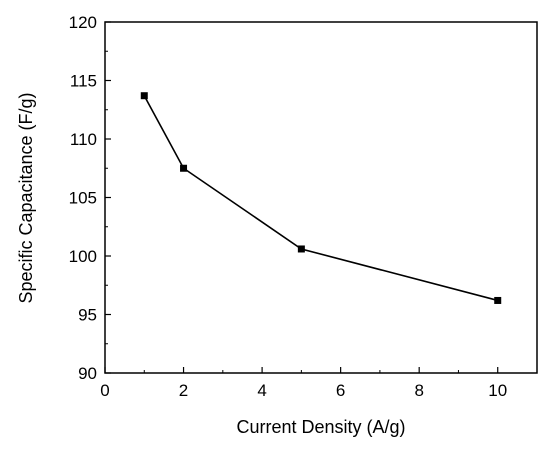 Image resolution: width=550 pixels, height=449 pixels. What do you see at coordinates (83, 139) in the screenshot?
I see `y-tick-label: 110` at bounding box center [83, 139].